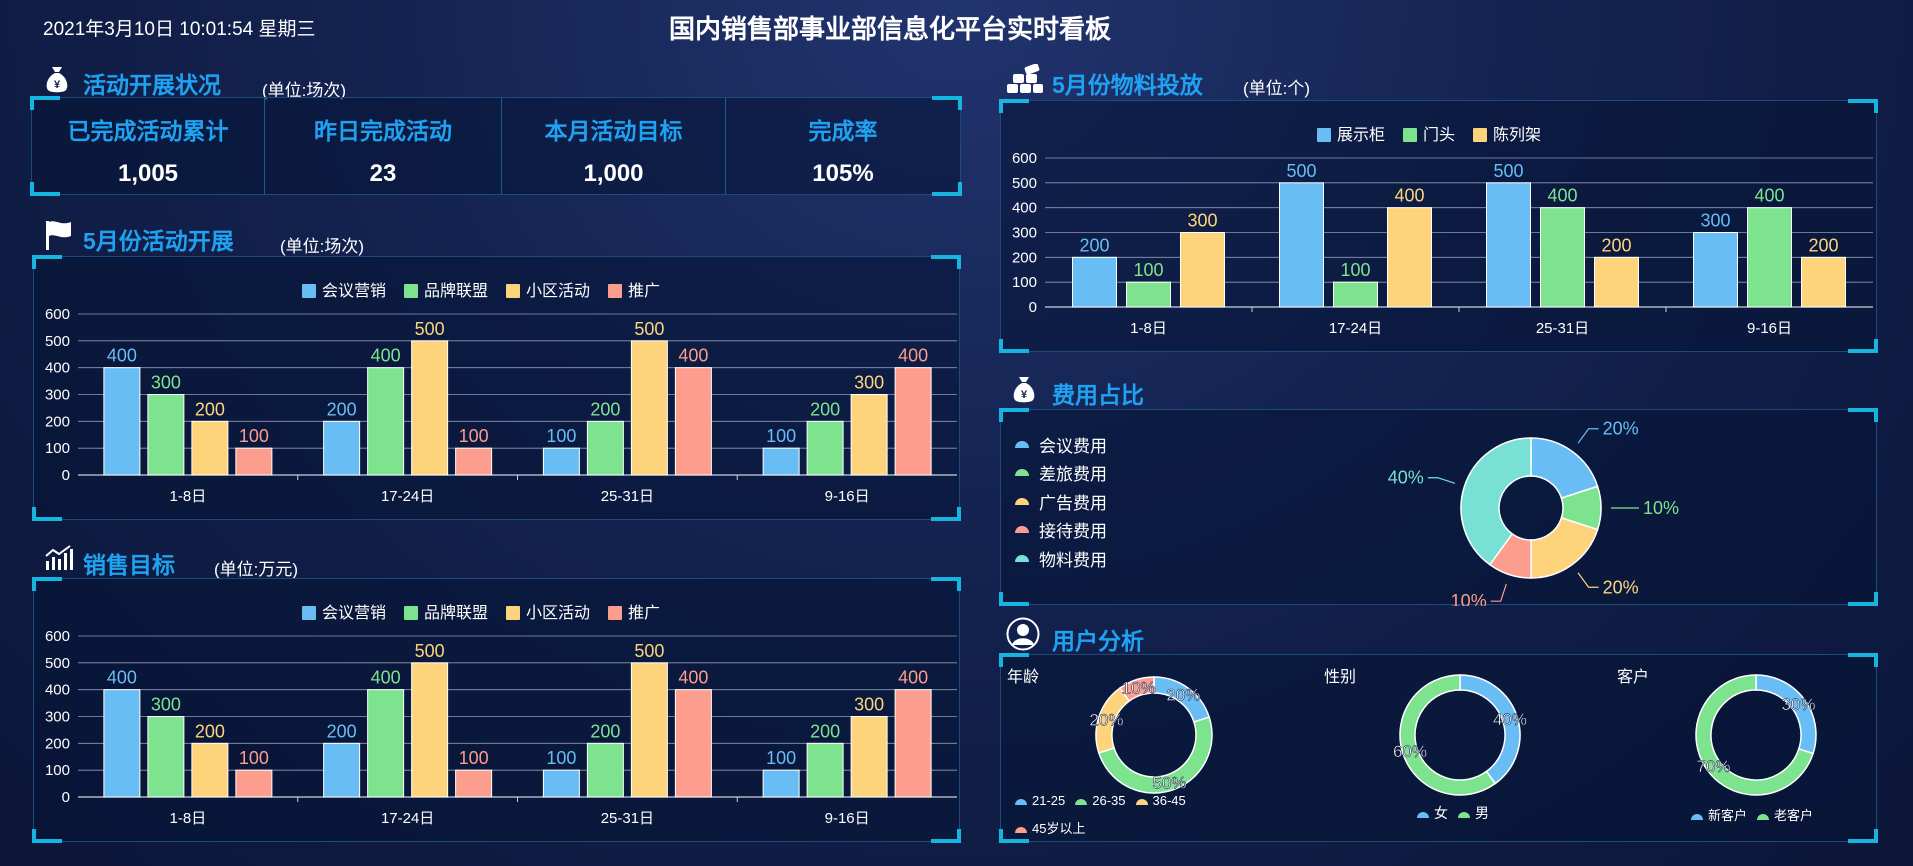  What do you see at coordinates (148, 131) in the screenshot?
I see `stat-label: 已完成活动累计` at bounding box center [148, 131].